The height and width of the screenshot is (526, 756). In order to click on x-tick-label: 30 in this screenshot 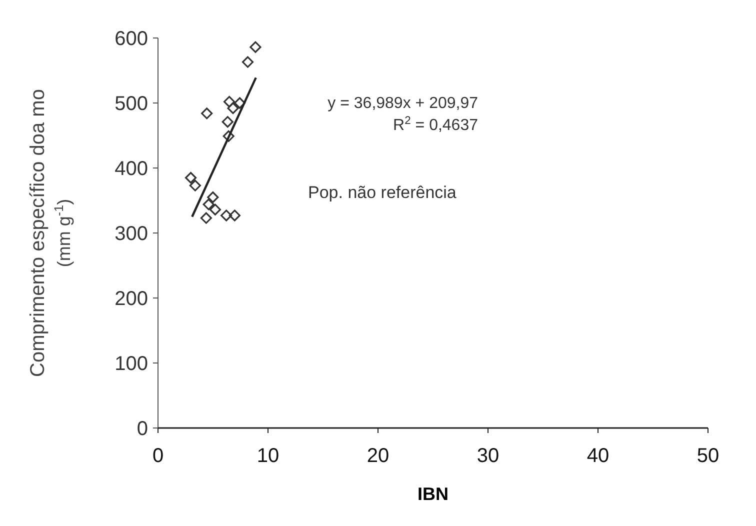, I will do `click(488, 456)`.